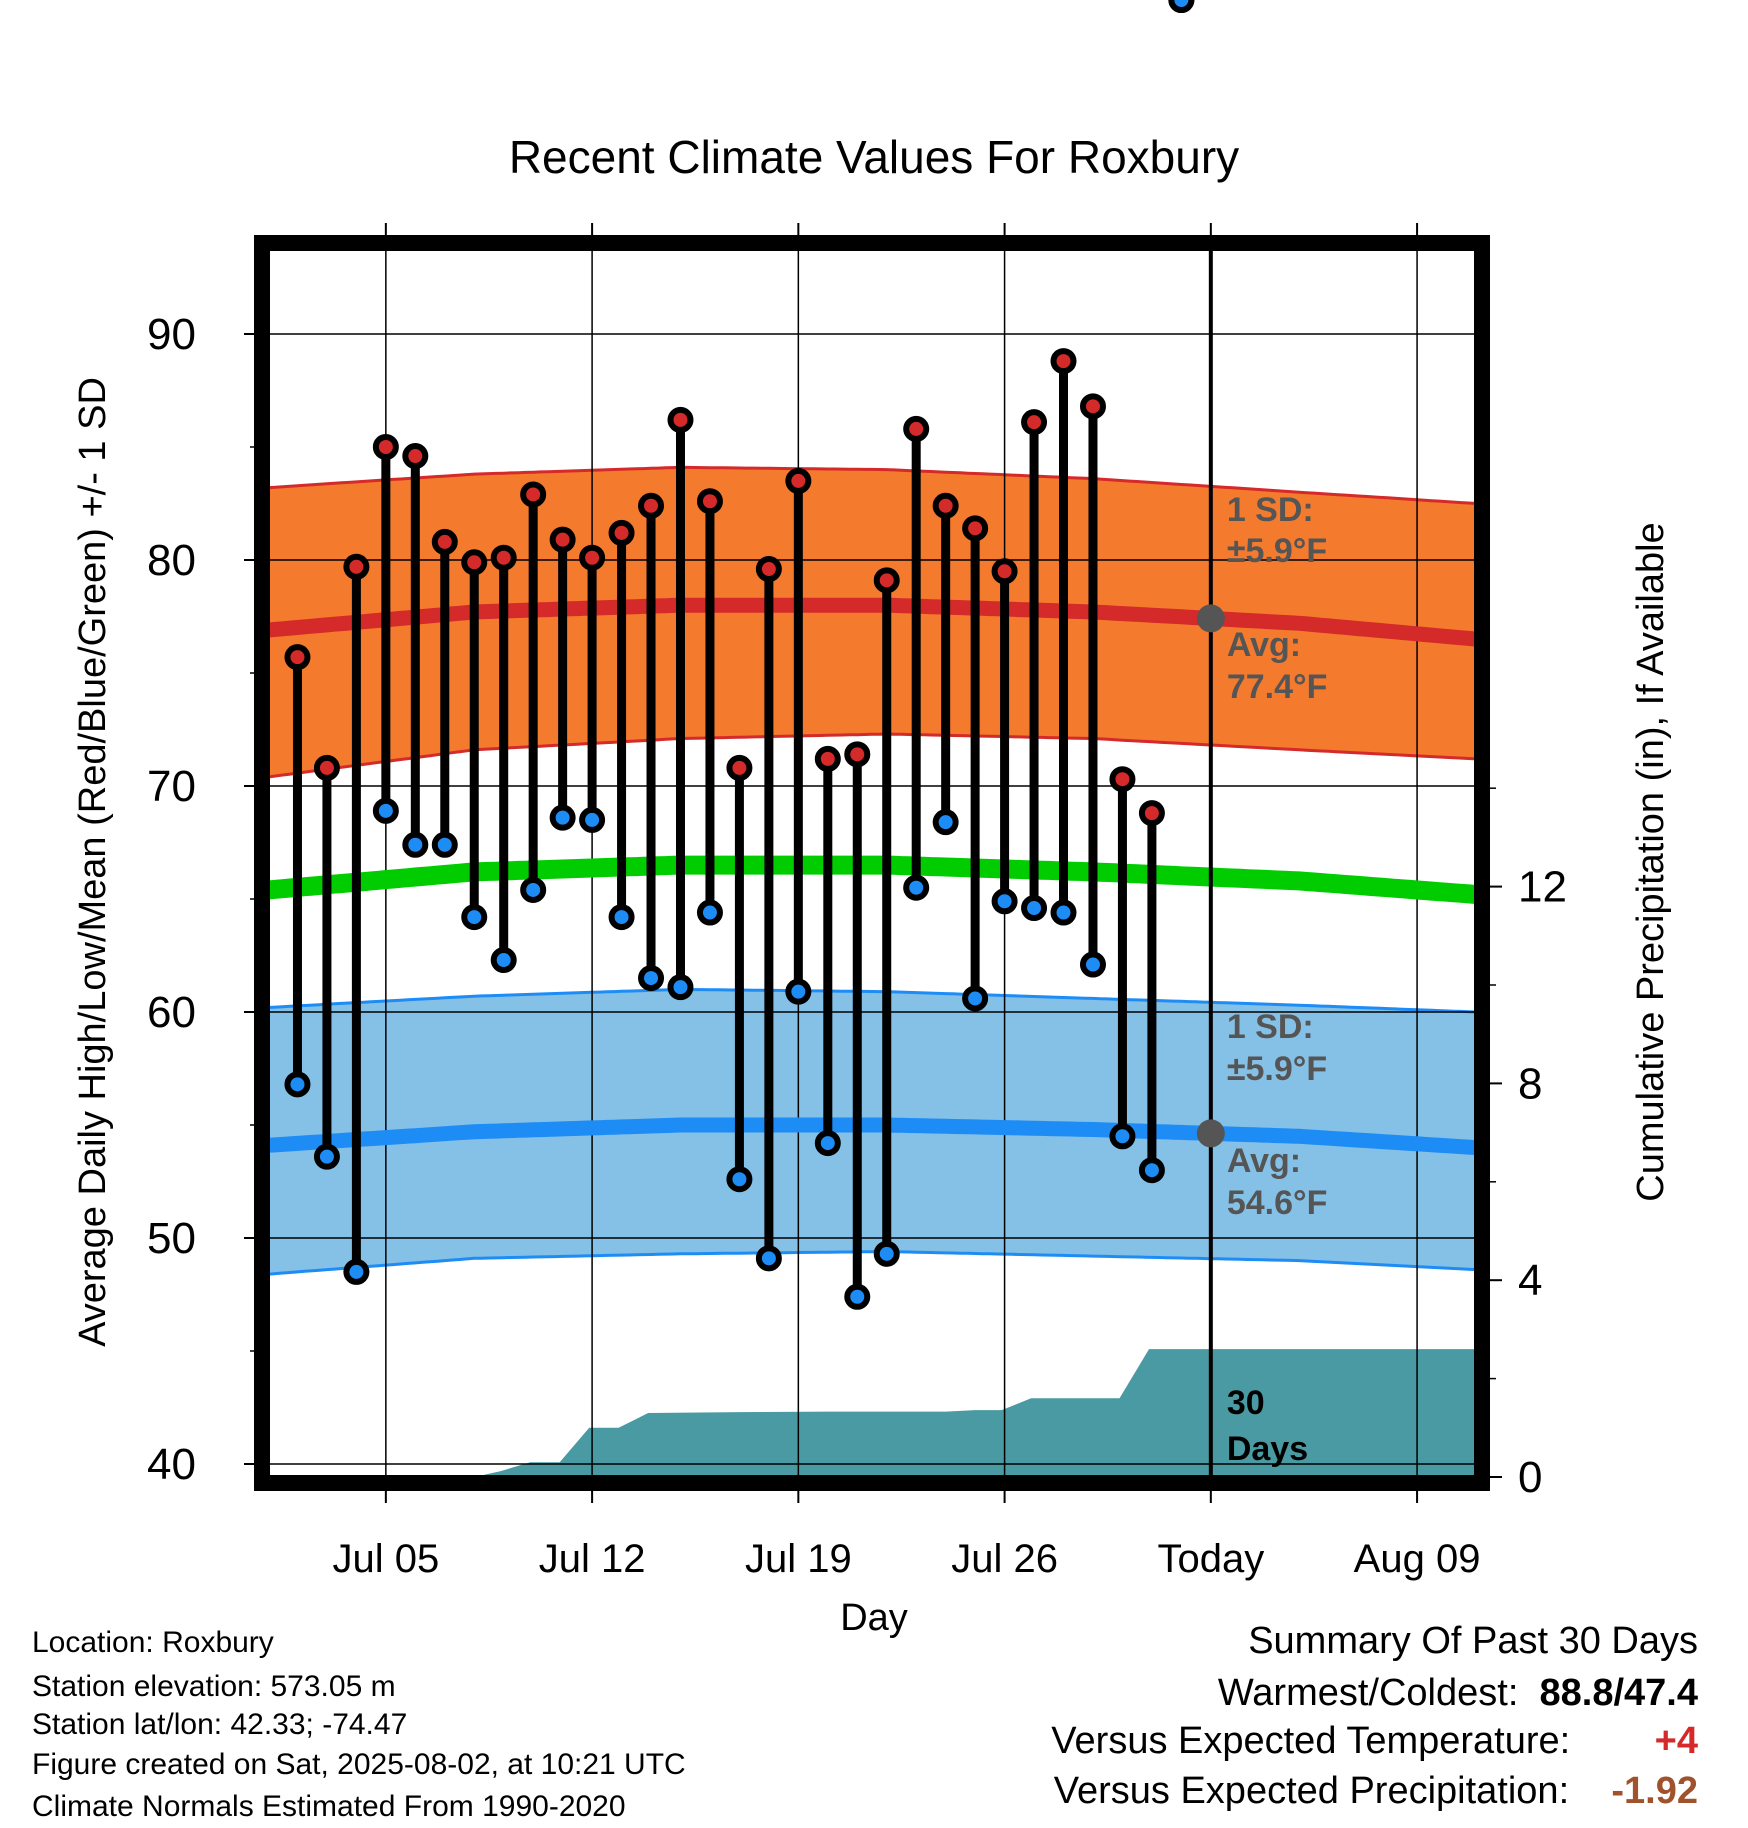  What do you see at coordinates (872, 755) in the screenshot?
I see `high-band-lower-edge` at bounding box center [872, 755].